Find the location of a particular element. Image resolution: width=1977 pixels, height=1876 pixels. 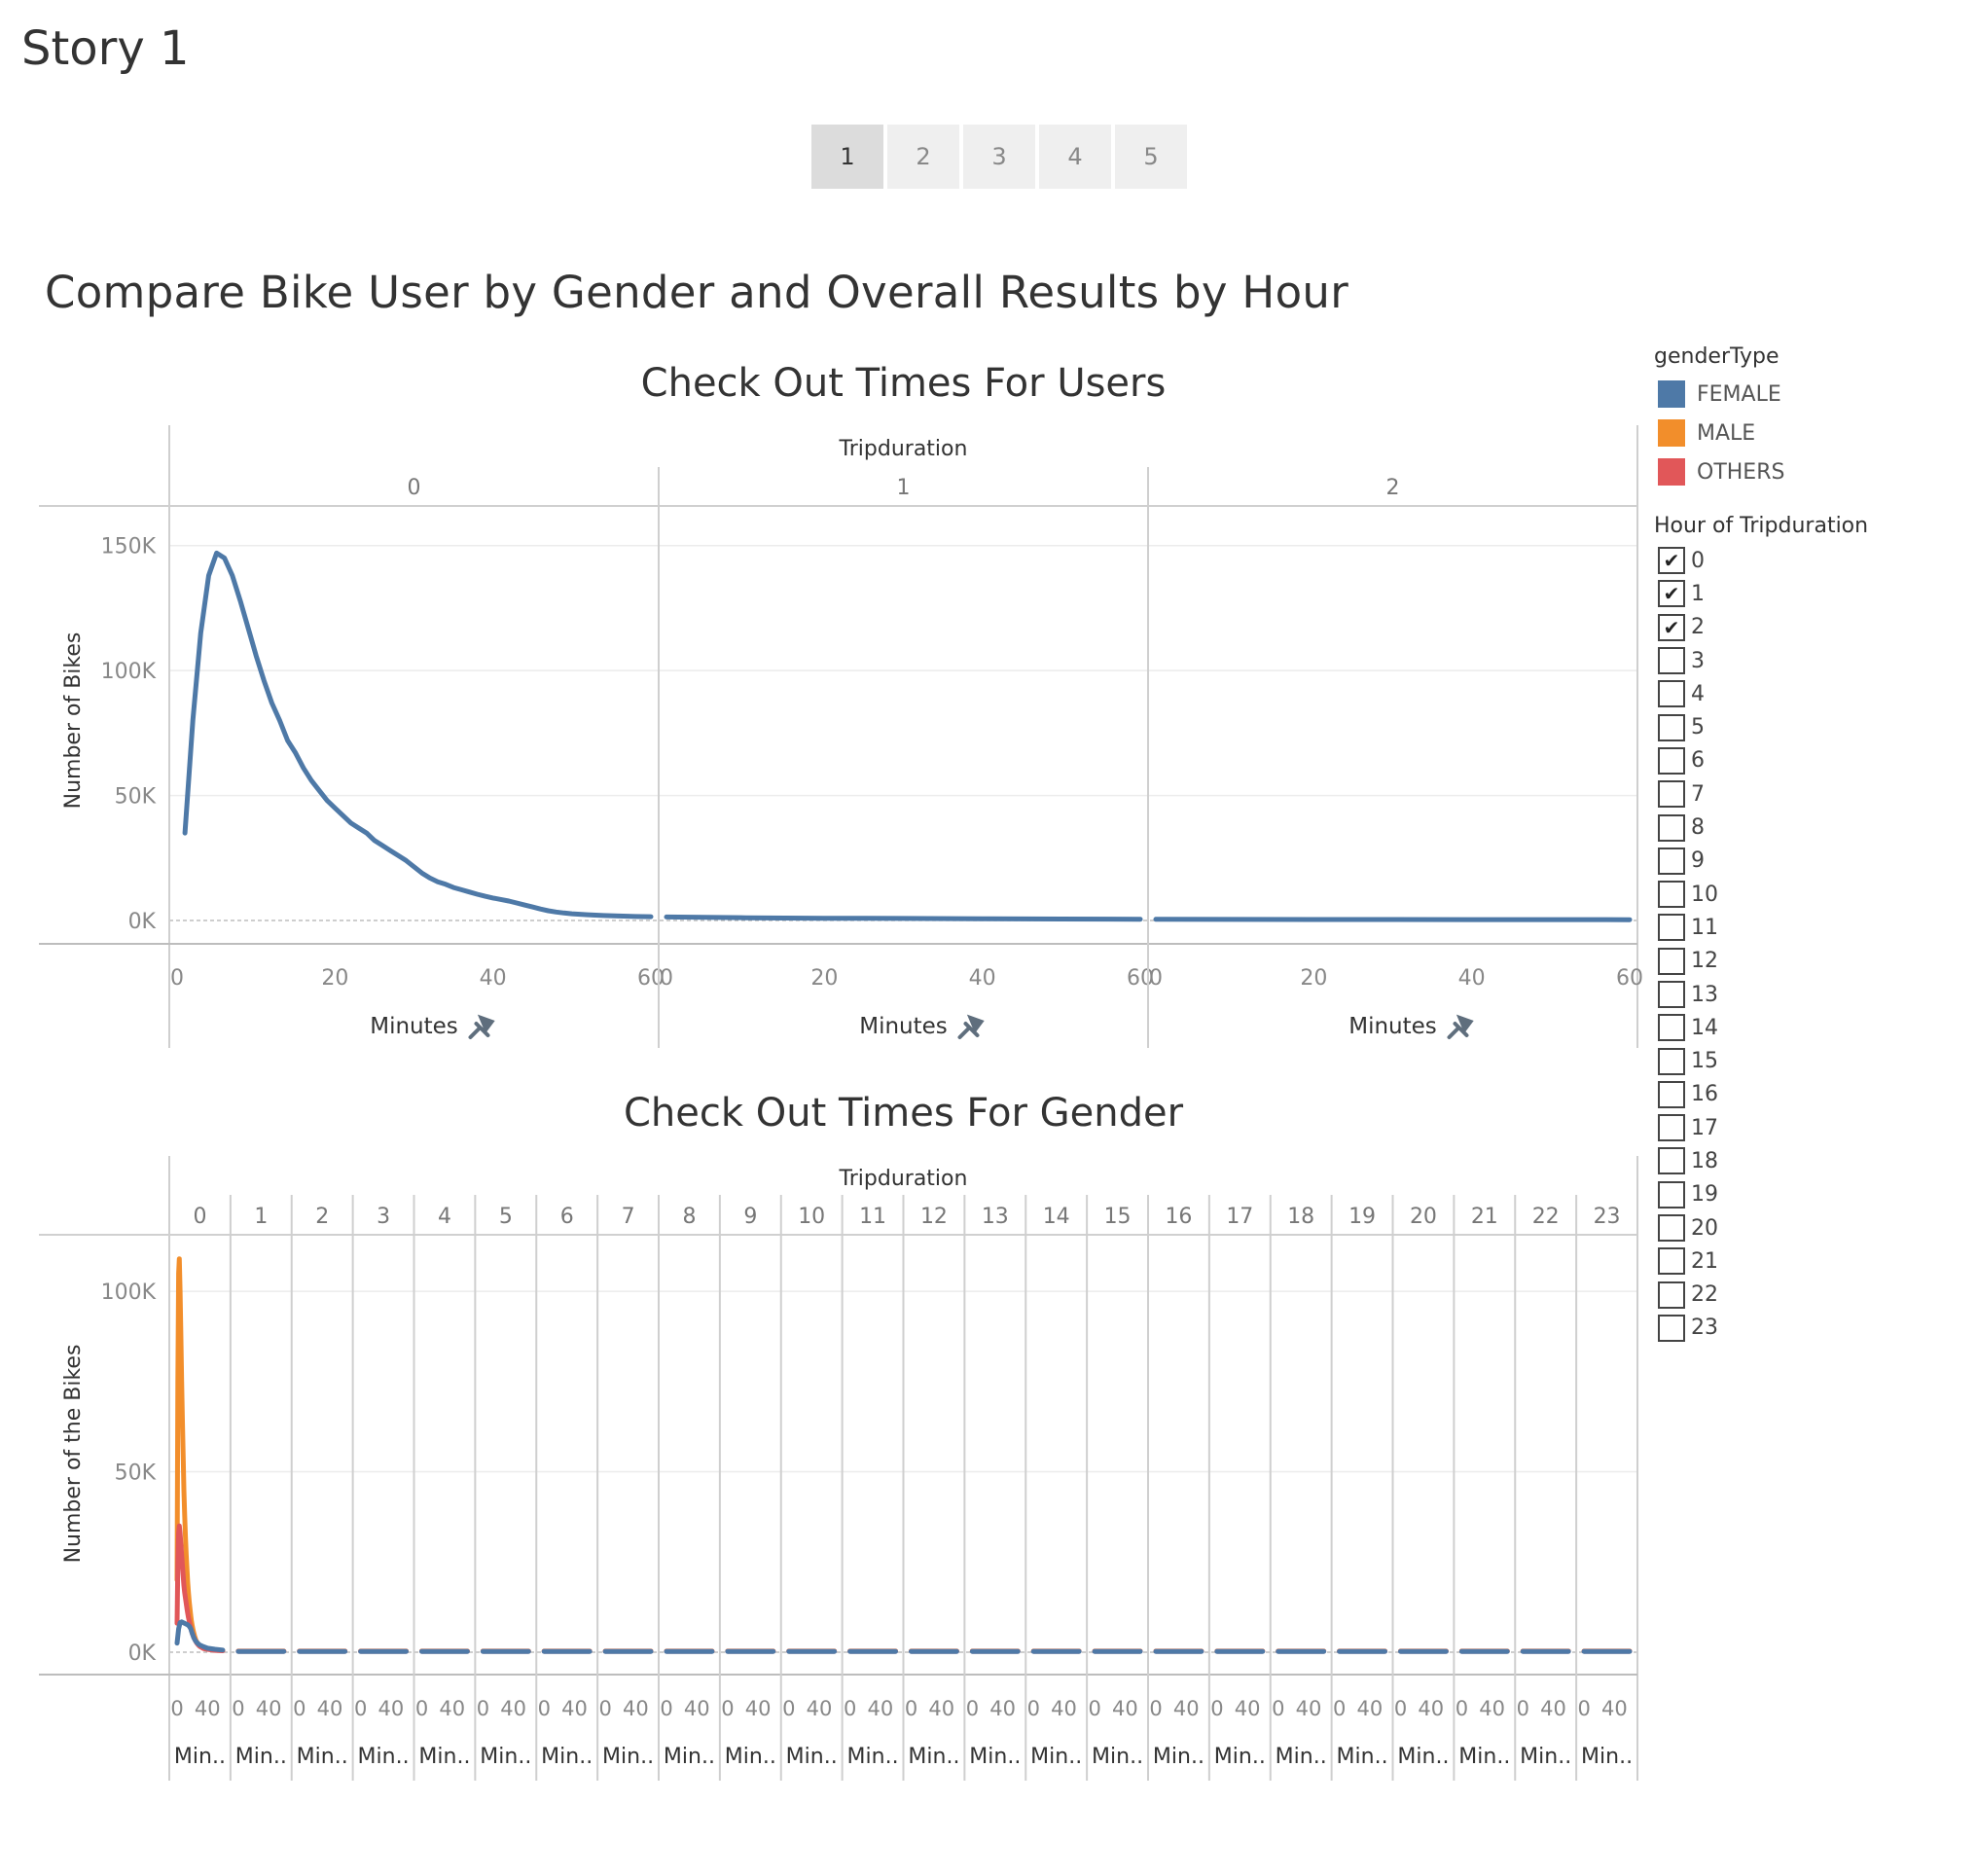

hour-filter-option: ✔ 2 is located at coordinates (1809, 627).